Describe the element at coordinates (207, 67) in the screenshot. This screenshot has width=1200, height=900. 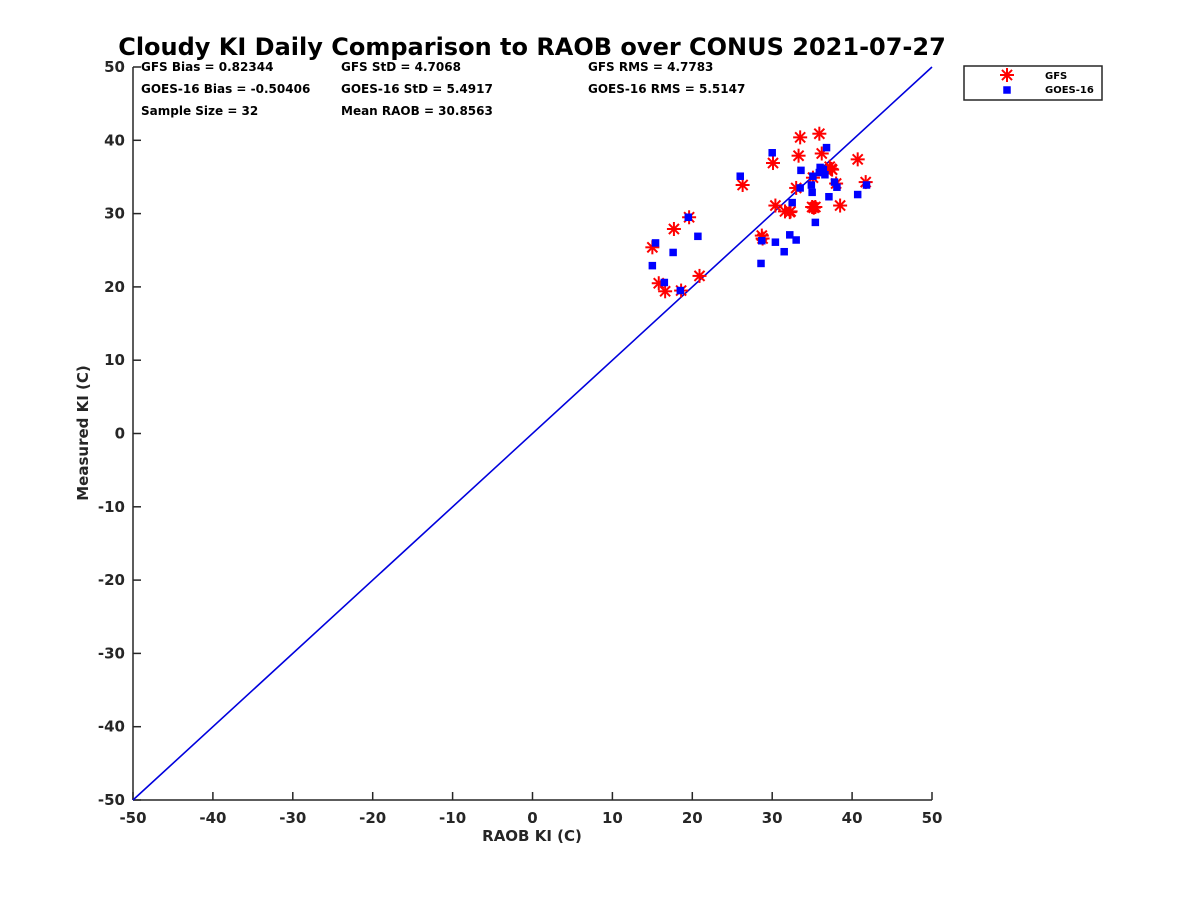
I see `stat-gfs-bias: GFS Bias = 0.82344` at that location.